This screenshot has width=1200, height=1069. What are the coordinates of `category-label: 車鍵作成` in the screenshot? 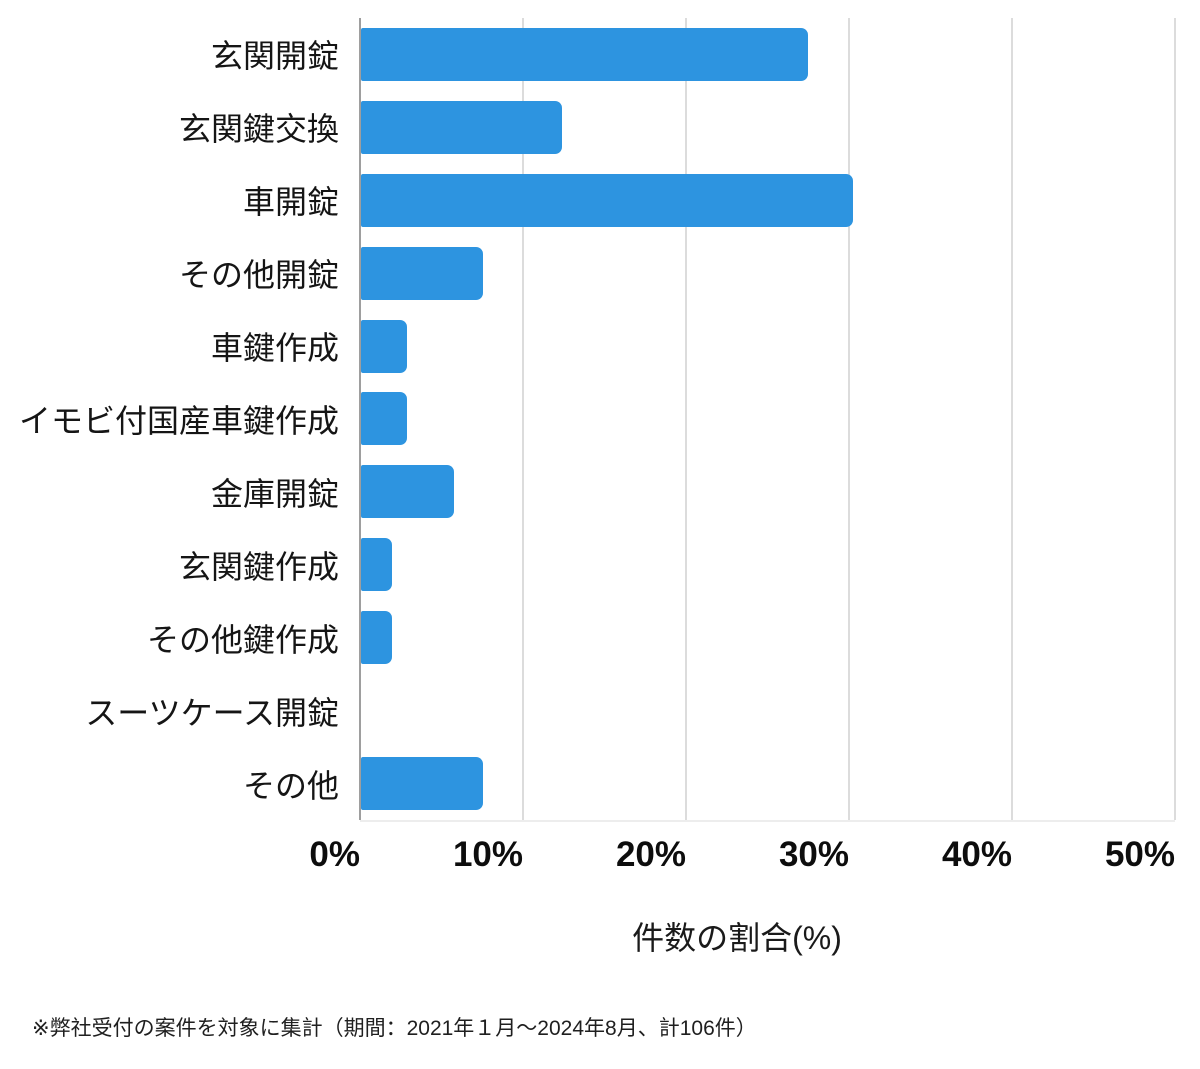 It's located at (274, 348).